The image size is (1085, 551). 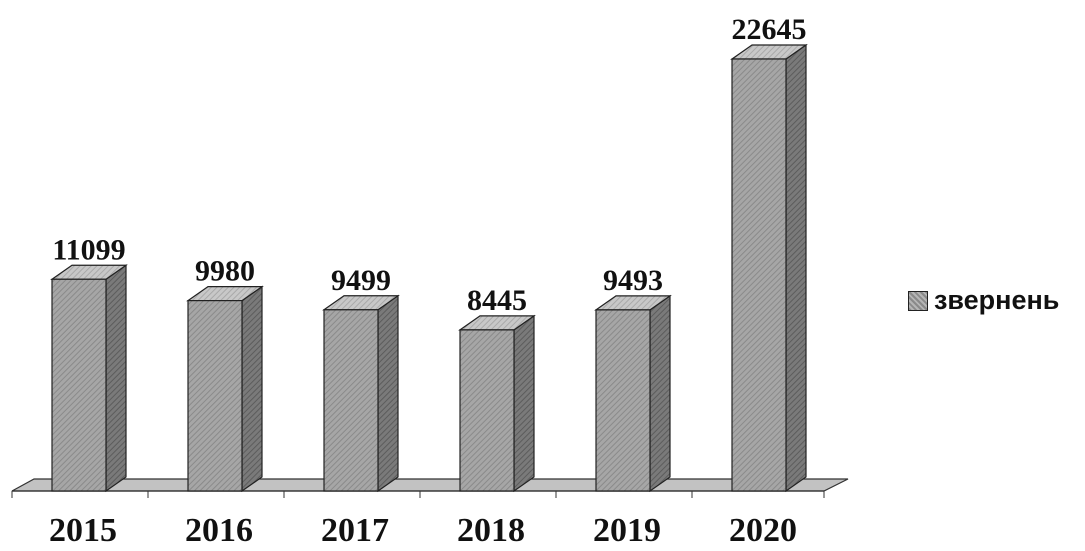 I want to click on data-label: 9499, so click(x=361, y=280).